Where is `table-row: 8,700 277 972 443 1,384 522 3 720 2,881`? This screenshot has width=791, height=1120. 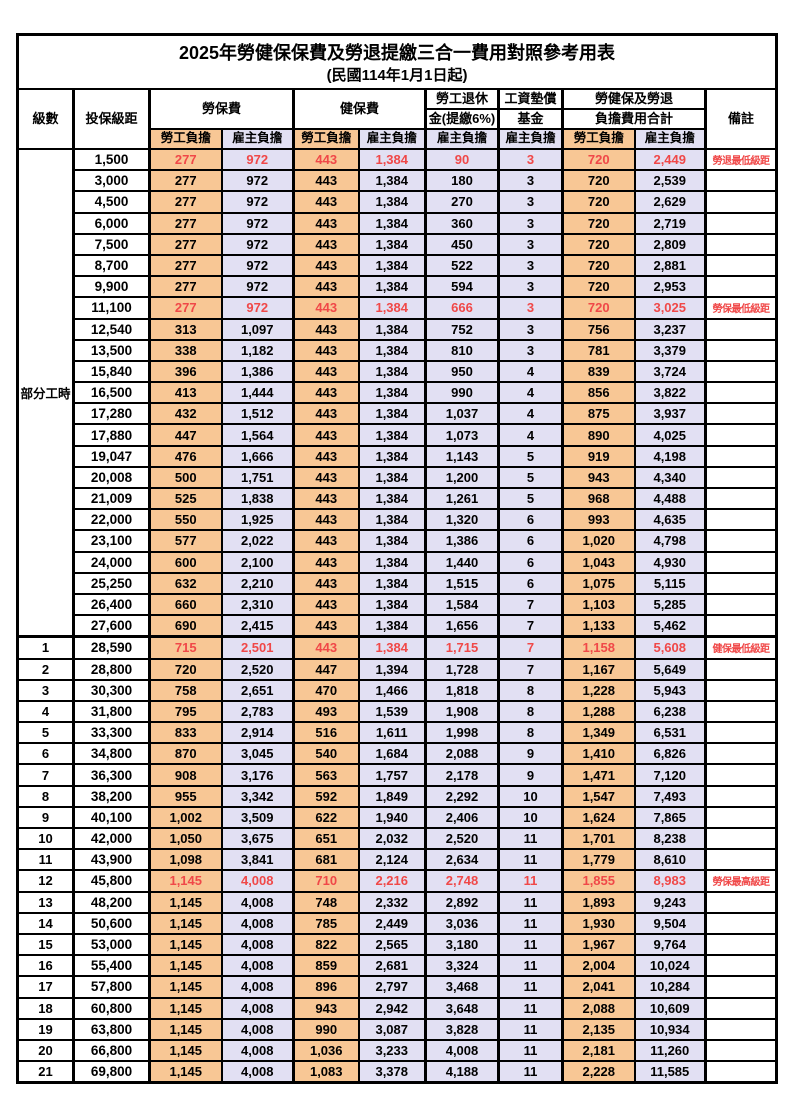 table-row: 8,700 277 972 443 1,384 522 3 720 2,881 is located at coordinates (398, 265).